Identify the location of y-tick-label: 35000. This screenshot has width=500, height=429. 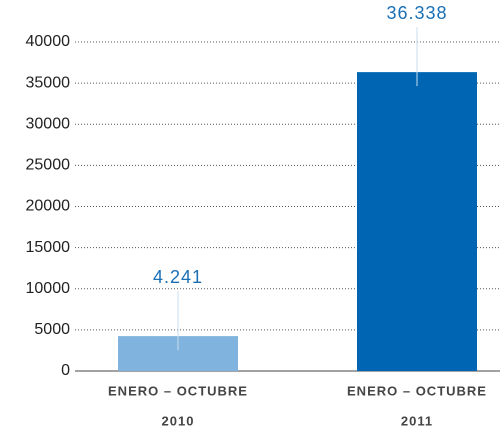
(48, 82).